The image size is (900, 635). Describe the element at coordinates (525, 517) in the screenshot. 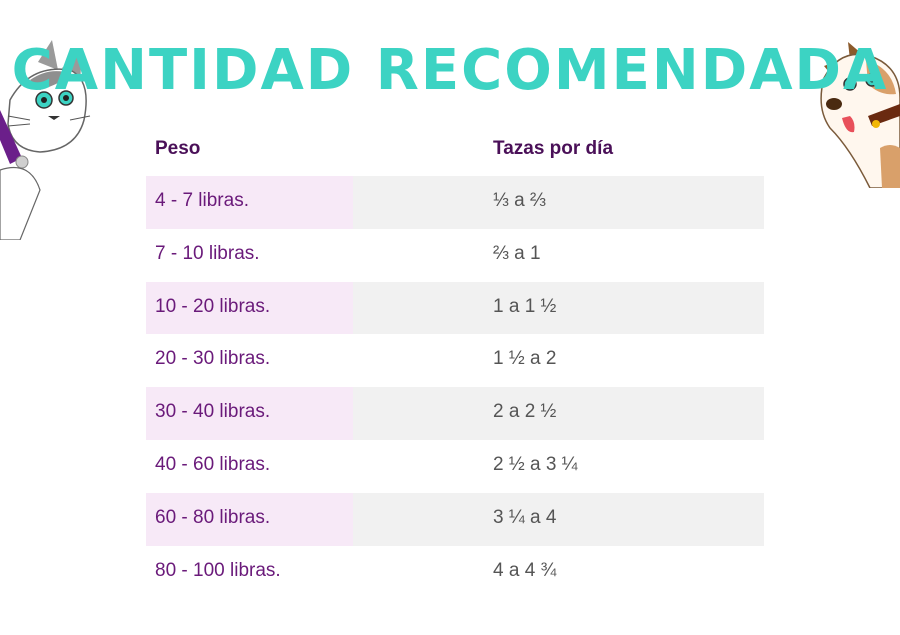

I see `cups-cell: 3 ¼ a 4` at that location.